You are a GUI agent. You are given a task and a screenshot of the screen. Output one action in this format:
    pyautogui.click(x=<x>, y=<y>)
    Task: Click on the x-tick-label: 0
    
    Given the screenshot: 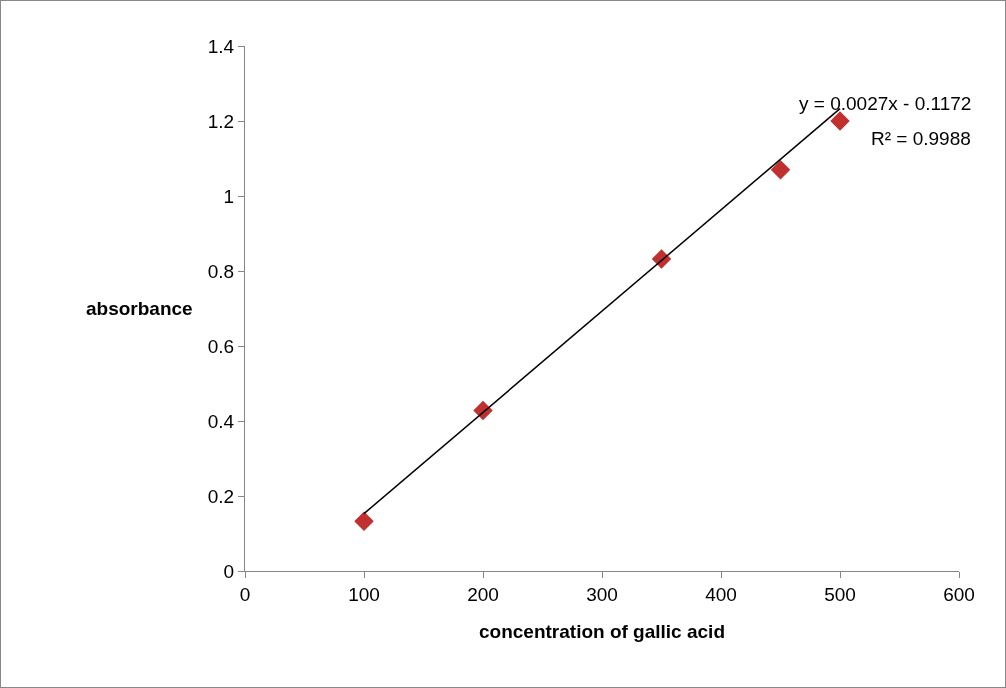 What is the action you would take?
    pyautogui.click(x=245, y=594)
    